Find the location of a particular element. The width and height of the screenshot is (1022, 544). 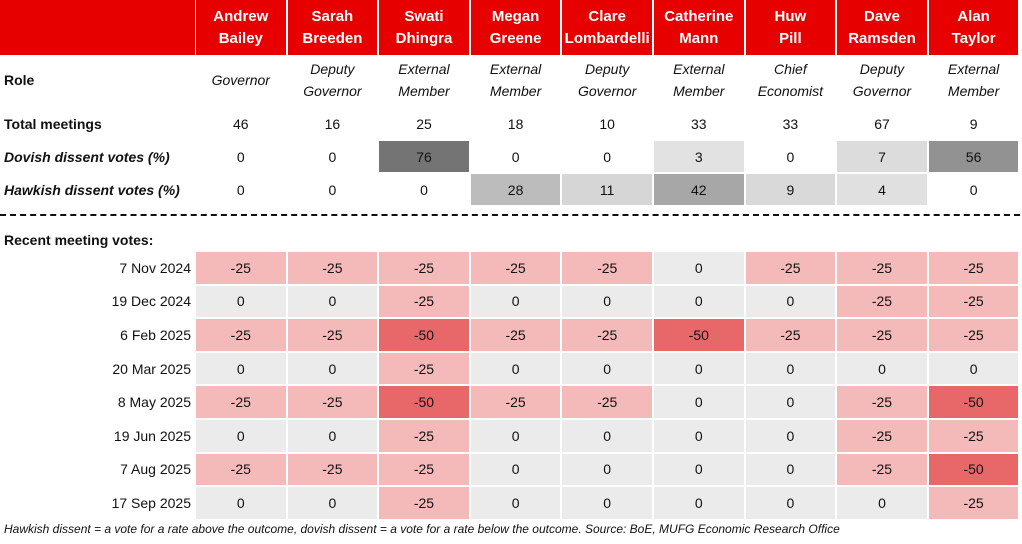

text: 33 is located at coordinates (699, 124).